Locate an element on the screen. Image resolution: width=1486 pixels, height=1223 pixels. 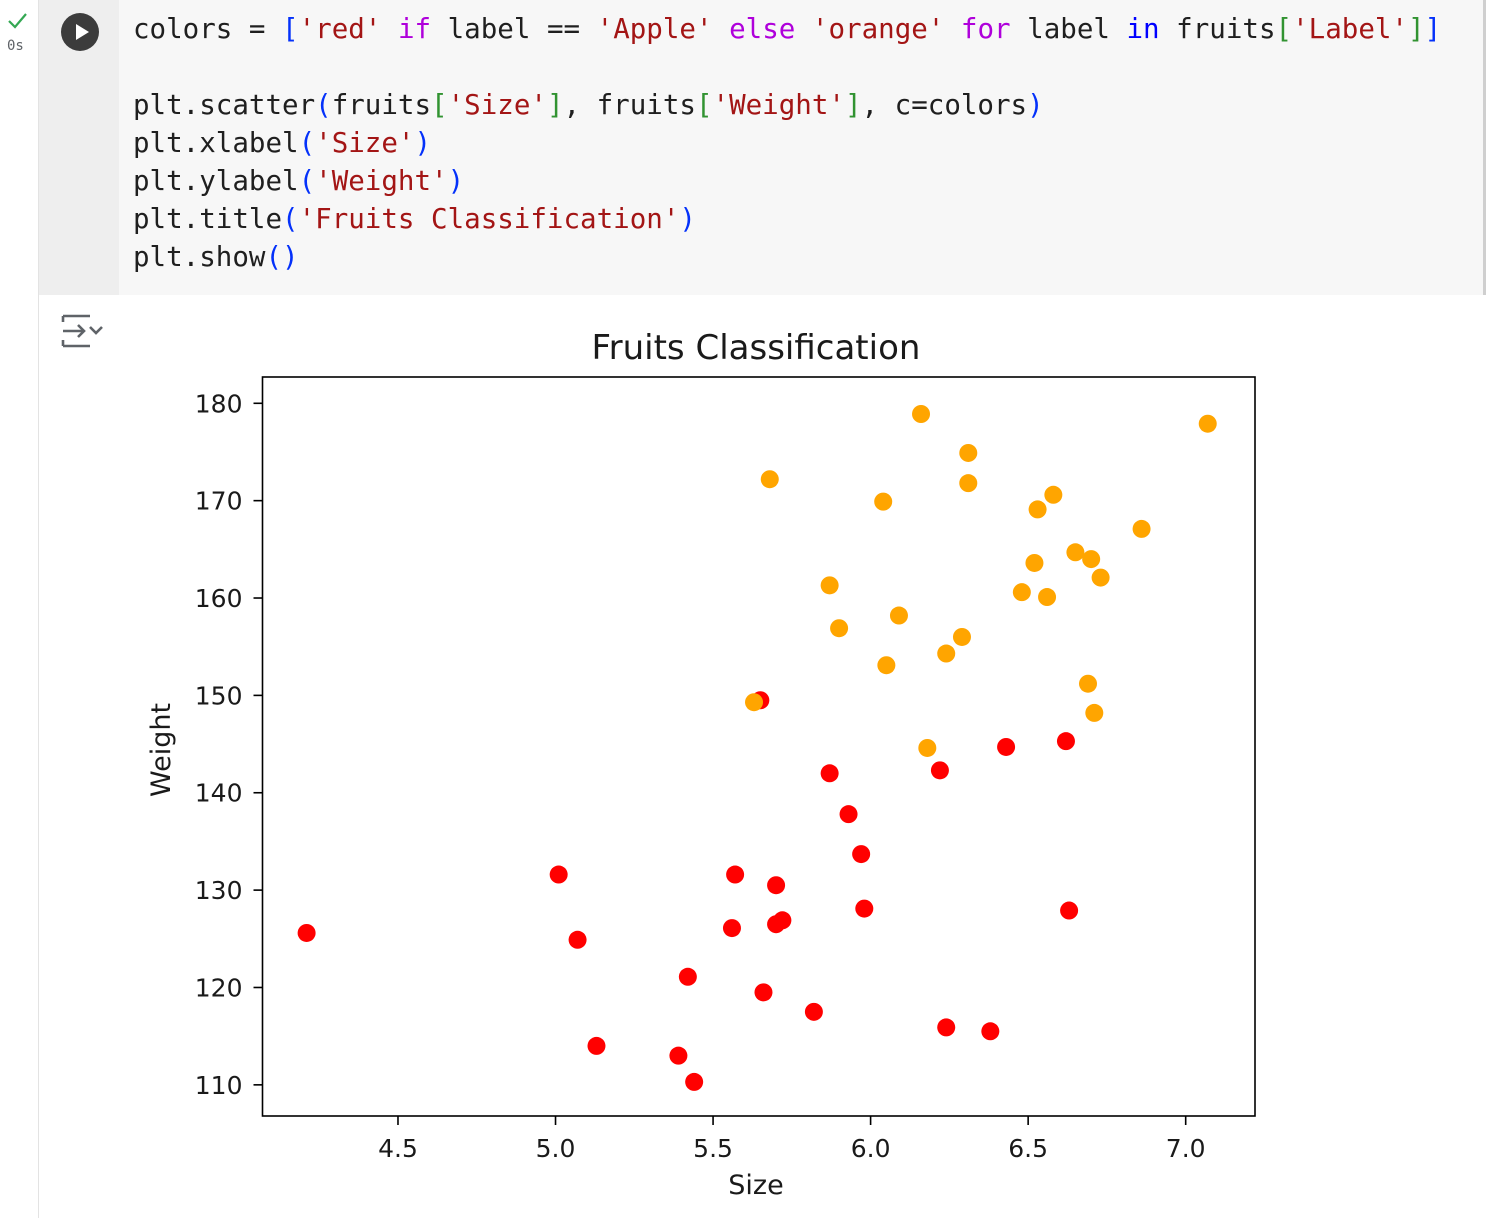
output-toggle-icon is located at coordinates (82, 331).